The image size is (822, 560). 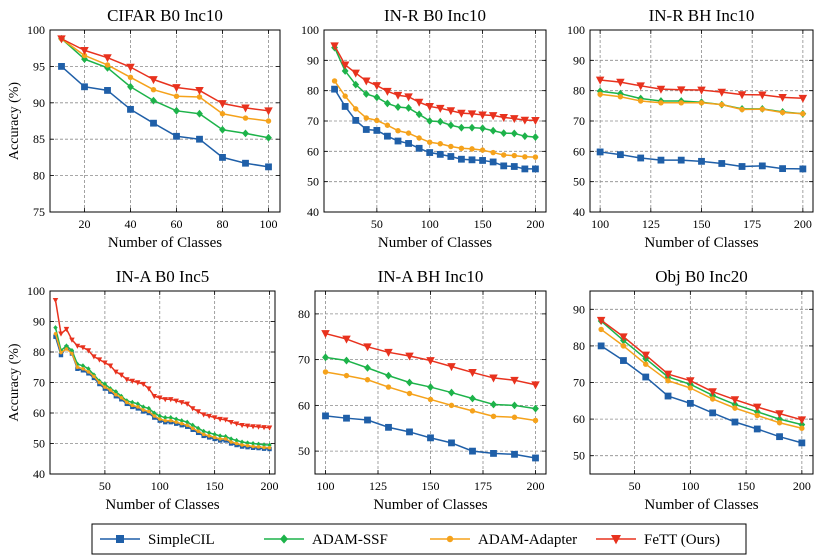 I want to click on plot-frame, so click(x=165, y=121).